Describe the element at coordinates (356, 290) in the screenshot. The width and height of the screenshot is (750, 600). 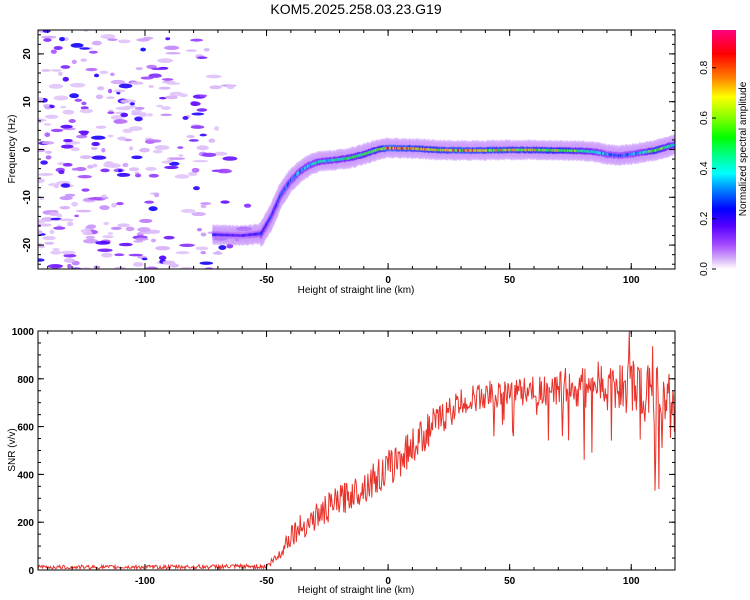
I see `spectrogram-xlabel: Height of straight line (km)` at that location.